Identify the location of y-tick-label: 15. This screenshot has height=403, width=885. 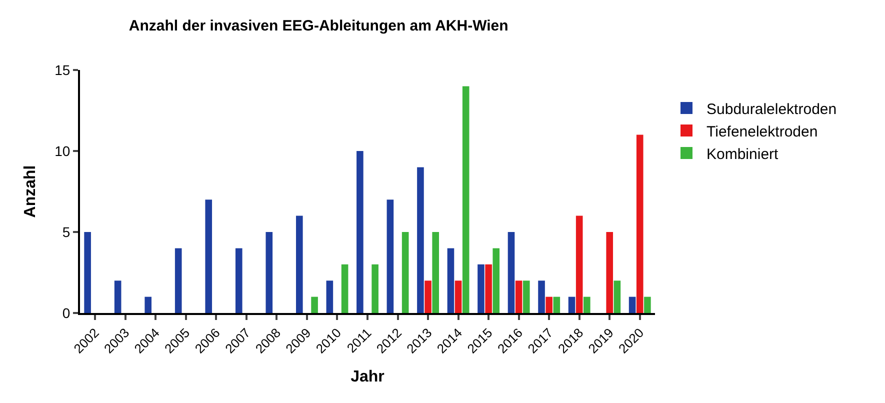
(62, 70).